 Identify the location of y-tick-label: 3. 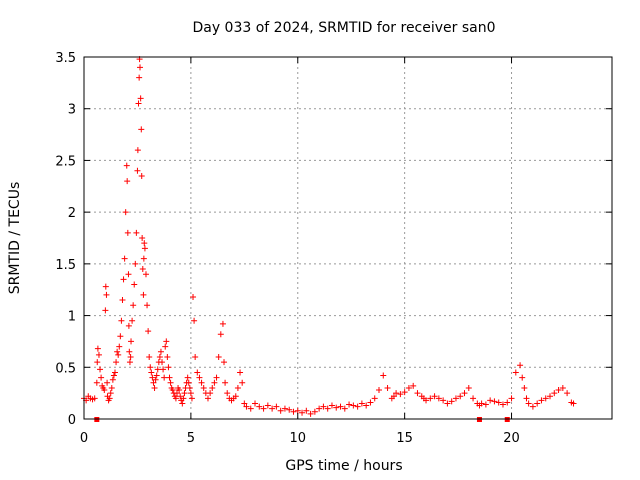
(72, 110).